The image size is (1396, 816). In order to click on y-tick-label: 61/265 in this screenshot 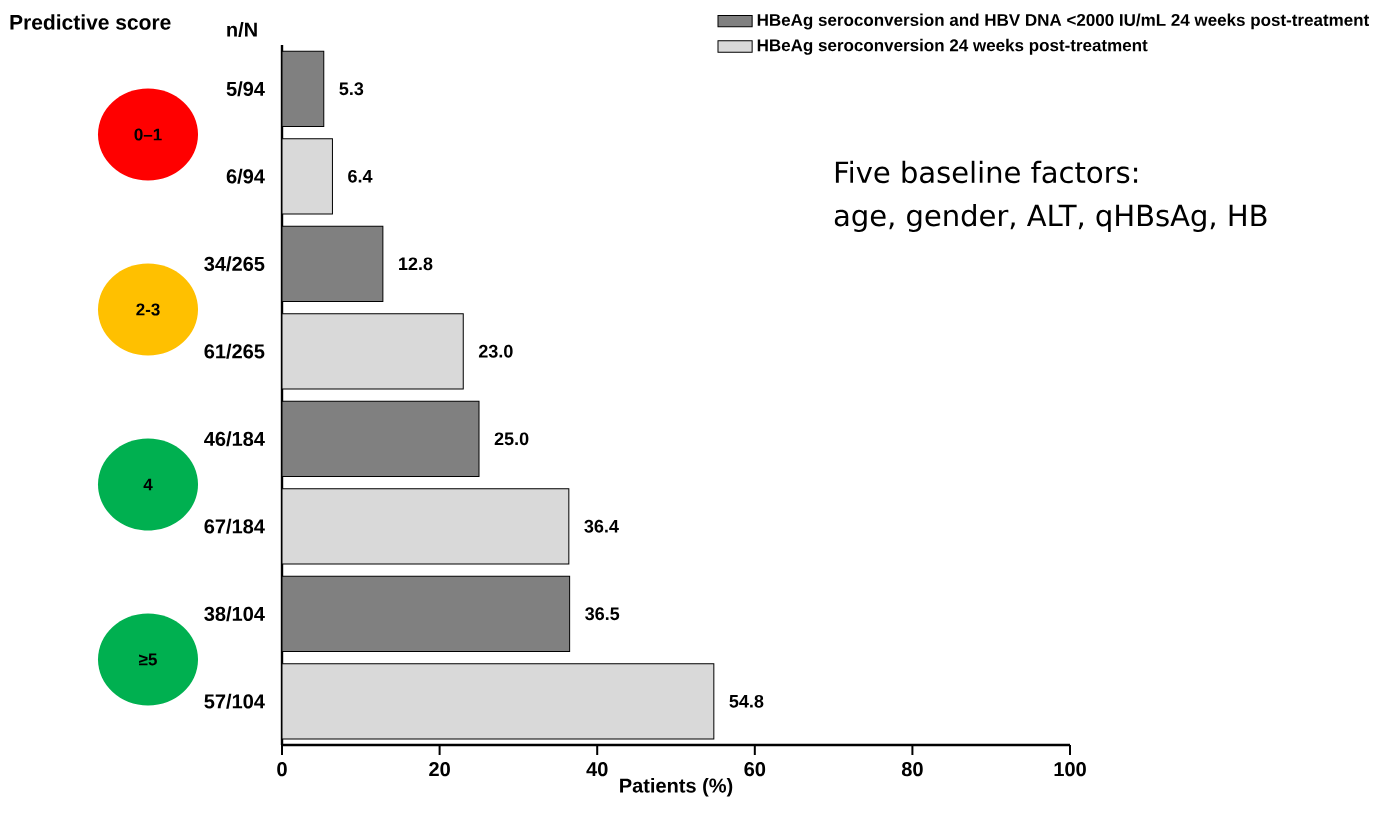, I will do `click(234, 351)`.